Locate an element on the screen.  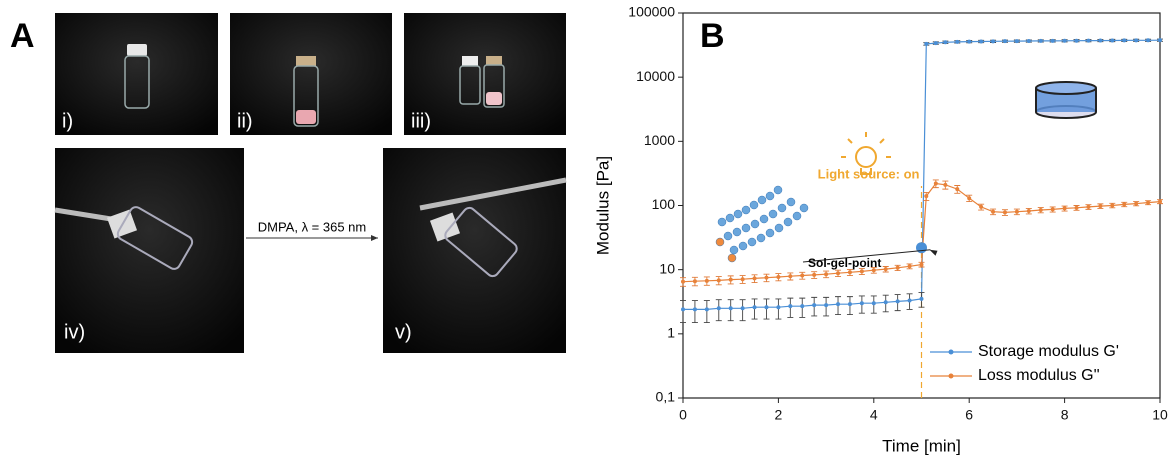
photo-label: ii) is located at coordinates (245, 121).